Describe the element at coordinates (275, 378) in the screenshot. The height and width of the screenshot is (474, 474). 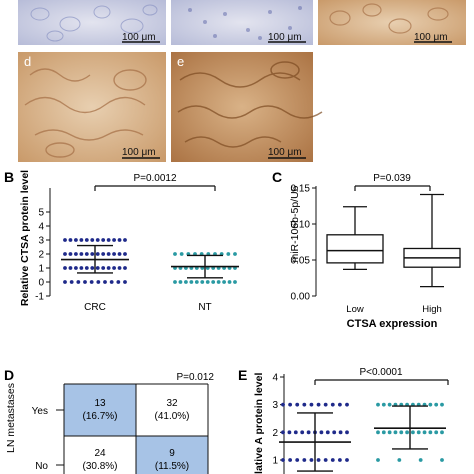
I see `e-y-tick-label: 4` at that location.